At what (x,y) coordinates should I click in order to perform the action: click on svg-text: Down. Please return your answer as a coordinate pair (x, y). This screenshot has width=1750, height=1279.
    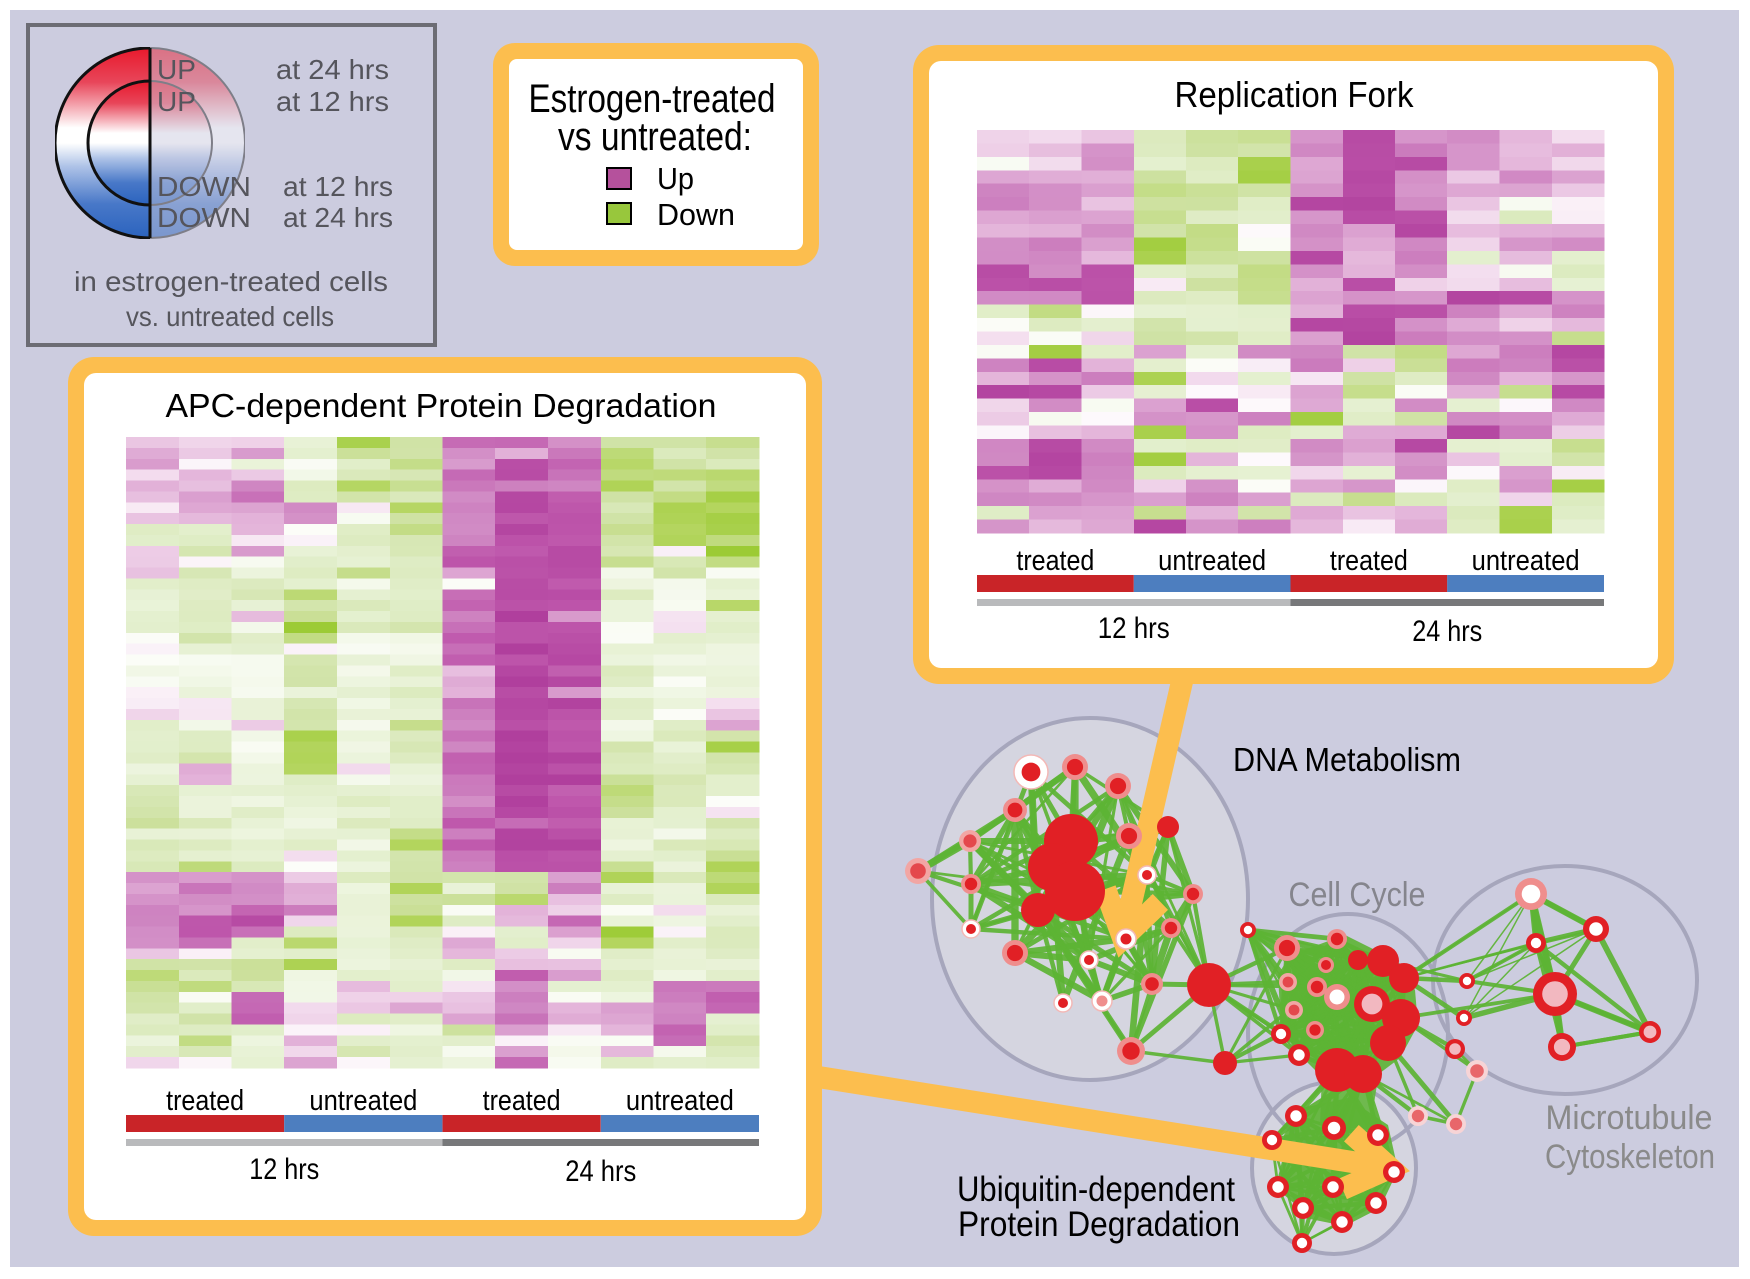
    Looking at the image, I should click on (696, 214).